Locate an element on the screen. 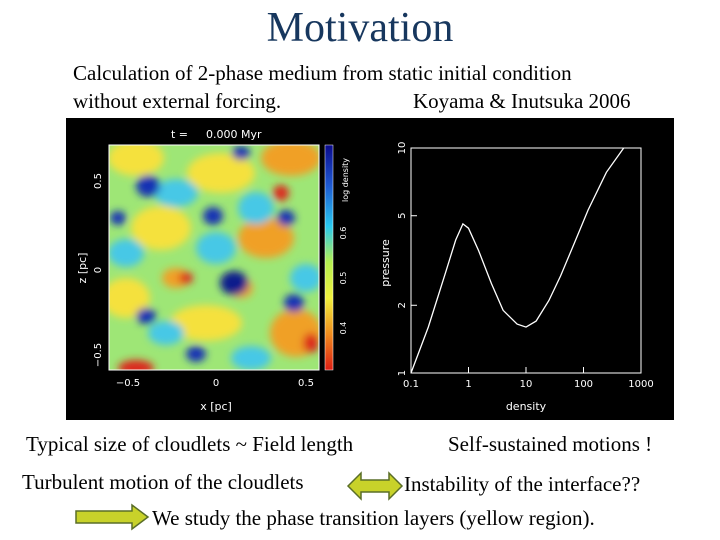 This screenshot has height=540, width=720. plot-ylabel: pressure is located at coordinates (385, 263).